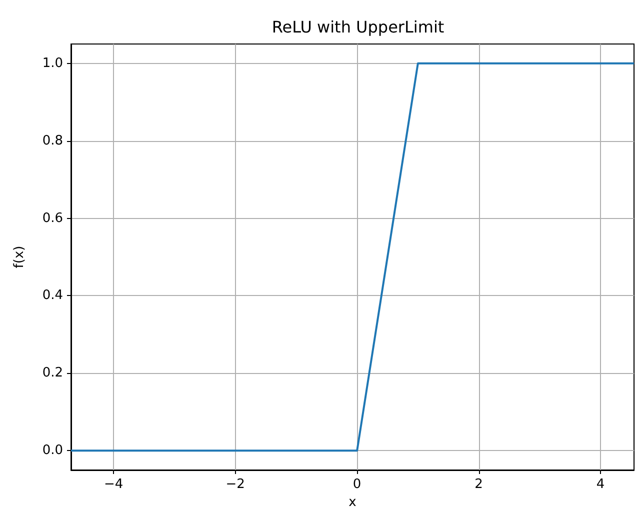 Image resolution: width=635 pixels, height=516 pixels. I want to click on x-tick-label: 0, so click(357, 484).